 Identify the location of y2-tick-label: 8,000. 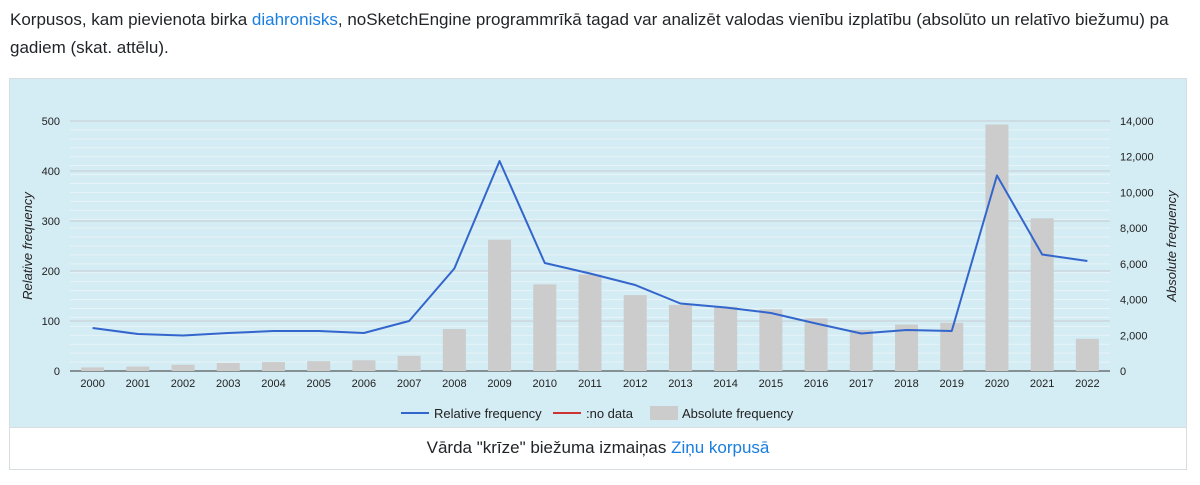
(1134, 229).